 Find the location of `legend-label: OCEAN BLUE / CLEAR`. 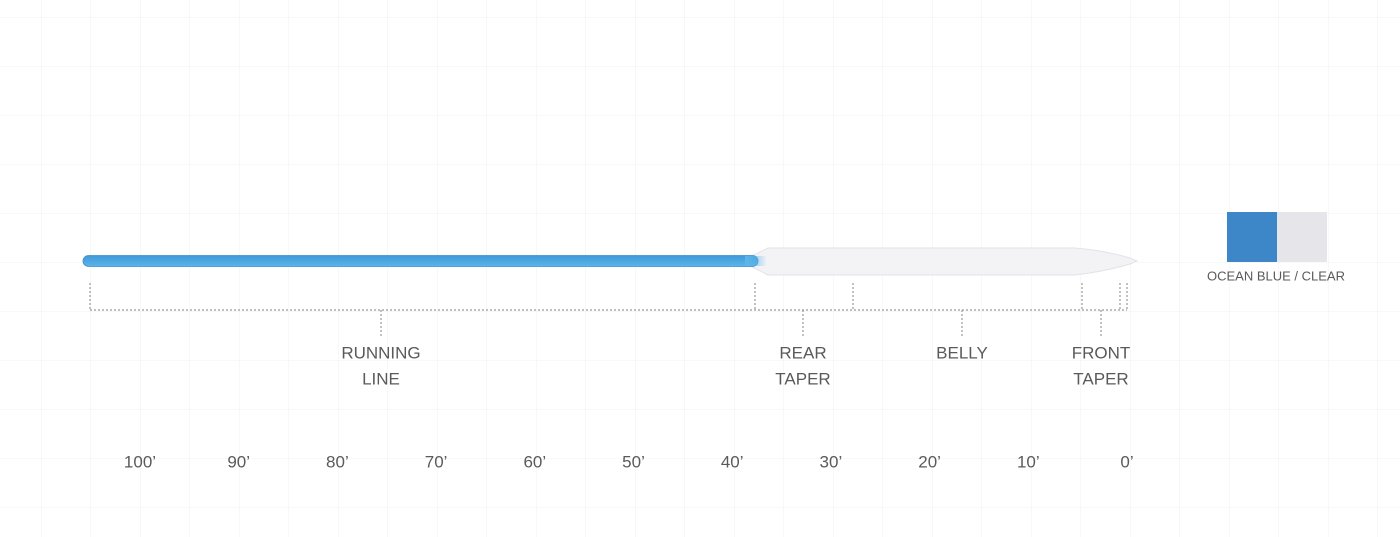

legend-label: OCEAN BLUE / CLEAR is located at coordinates (1276, 275).